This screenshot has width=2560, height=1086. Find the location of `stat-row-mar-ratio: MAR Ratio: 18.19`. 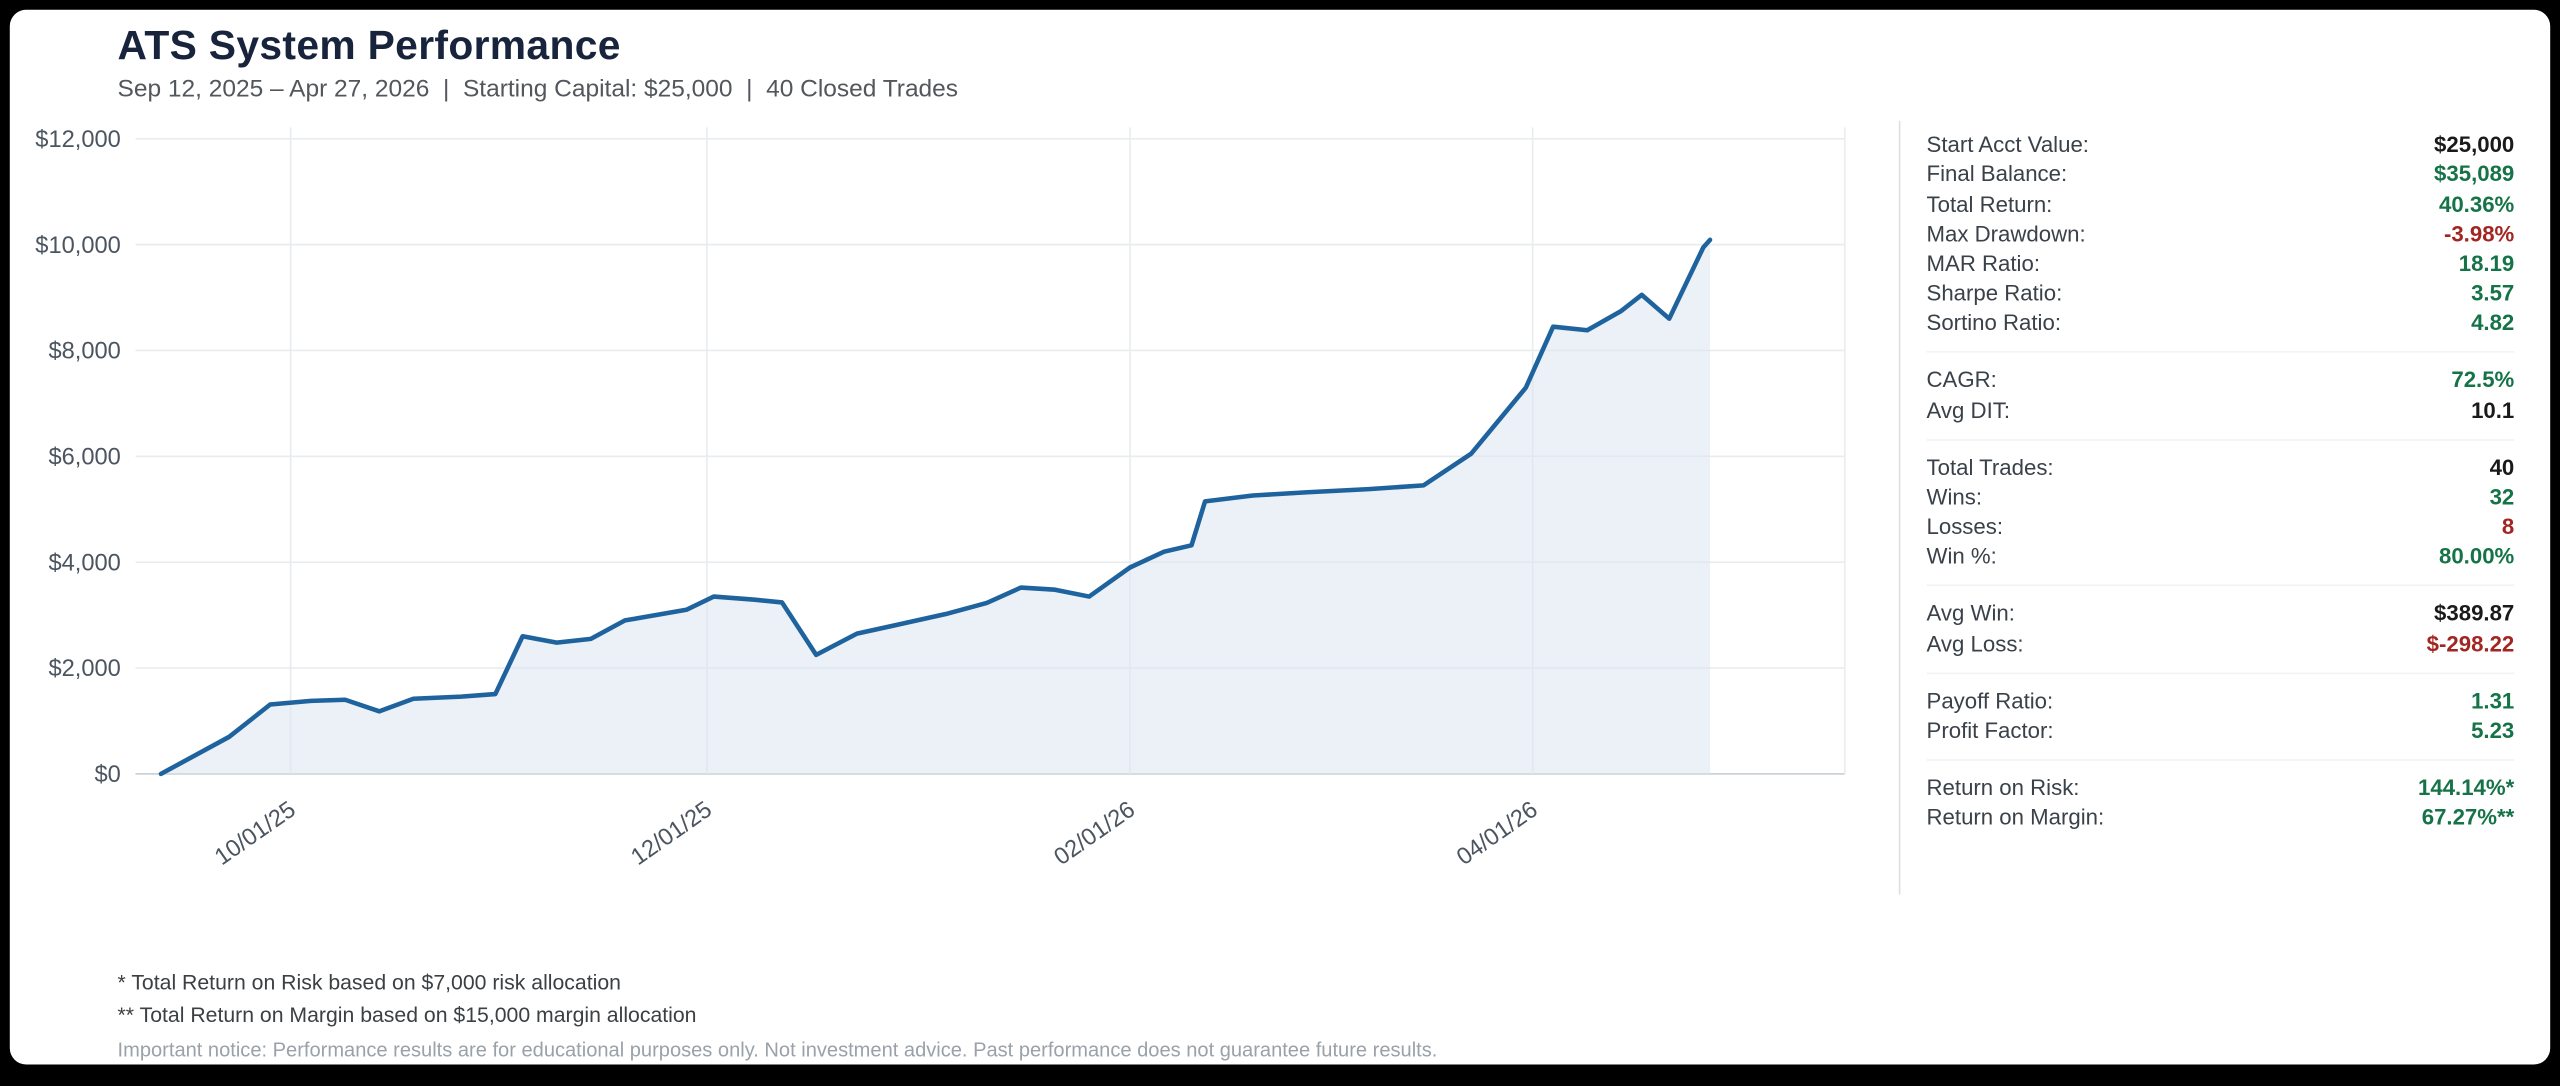

stat-row-mar-ratio: MAR Ratio: 18.19 is located at coordinates (2221, 264).